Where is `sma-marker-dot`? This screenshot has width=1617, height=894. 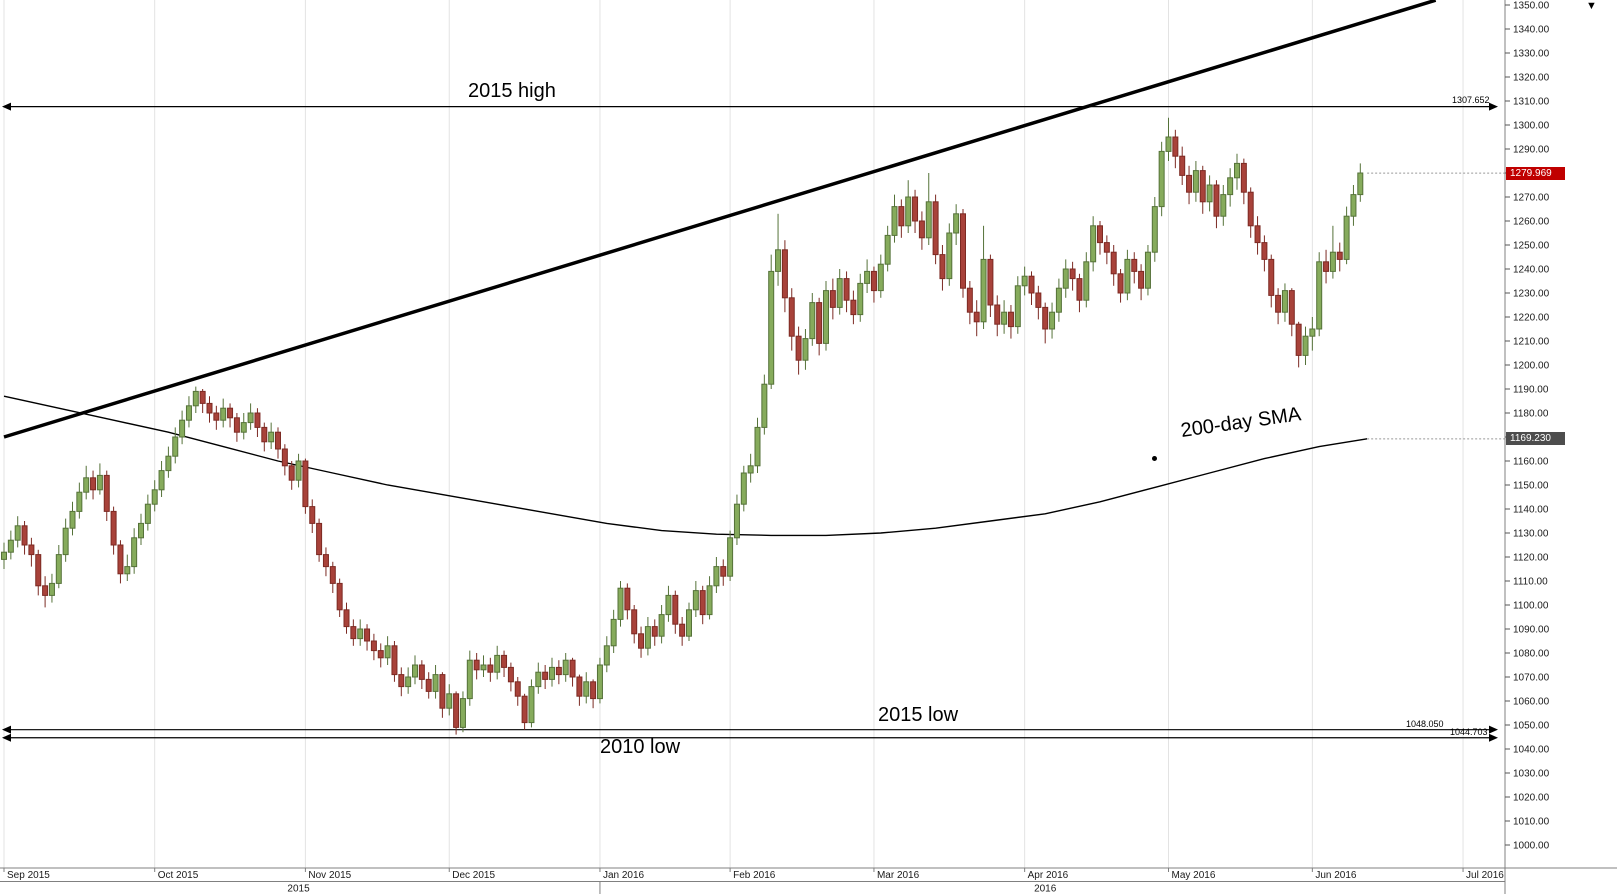 sma-marker-dot is located at coordinates (1154, 458).